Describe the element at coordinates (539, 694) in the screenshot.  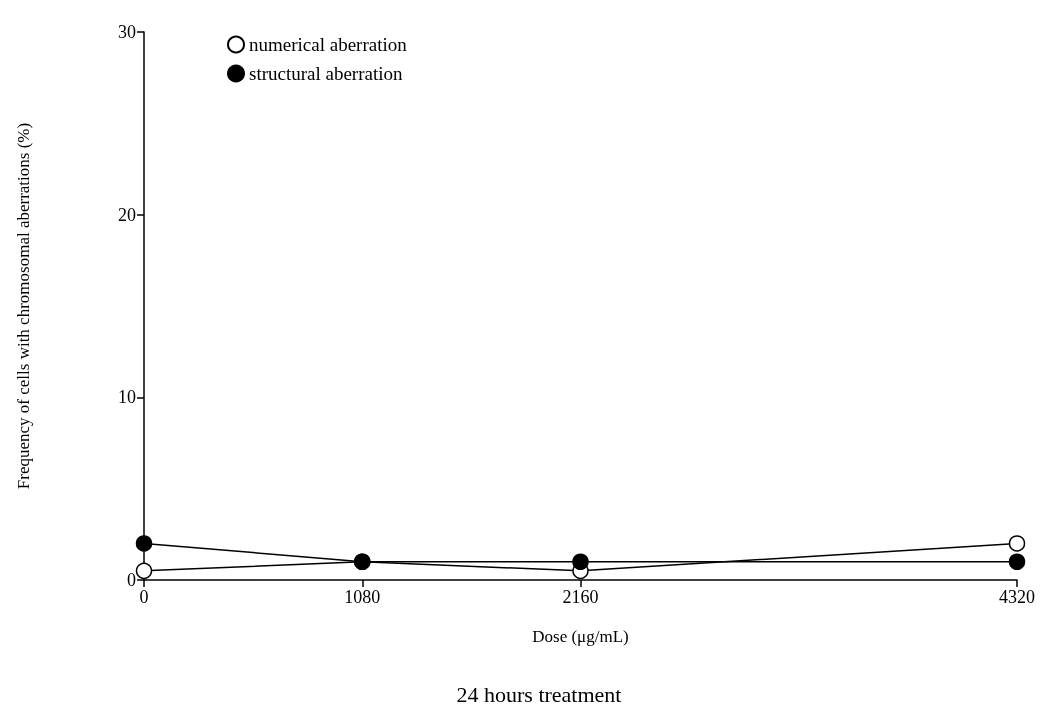
I see `text: 24 hours treatment` at that location.